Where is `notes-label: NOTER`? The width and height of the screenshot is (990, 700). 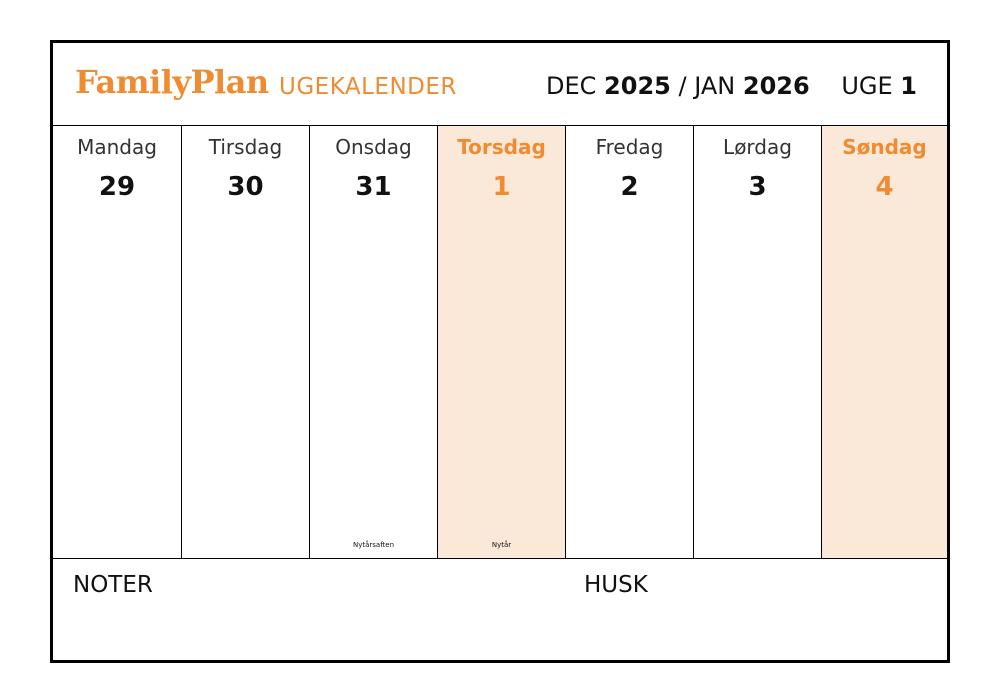 notes-label: NOTER is located at coordinates (113, 585).